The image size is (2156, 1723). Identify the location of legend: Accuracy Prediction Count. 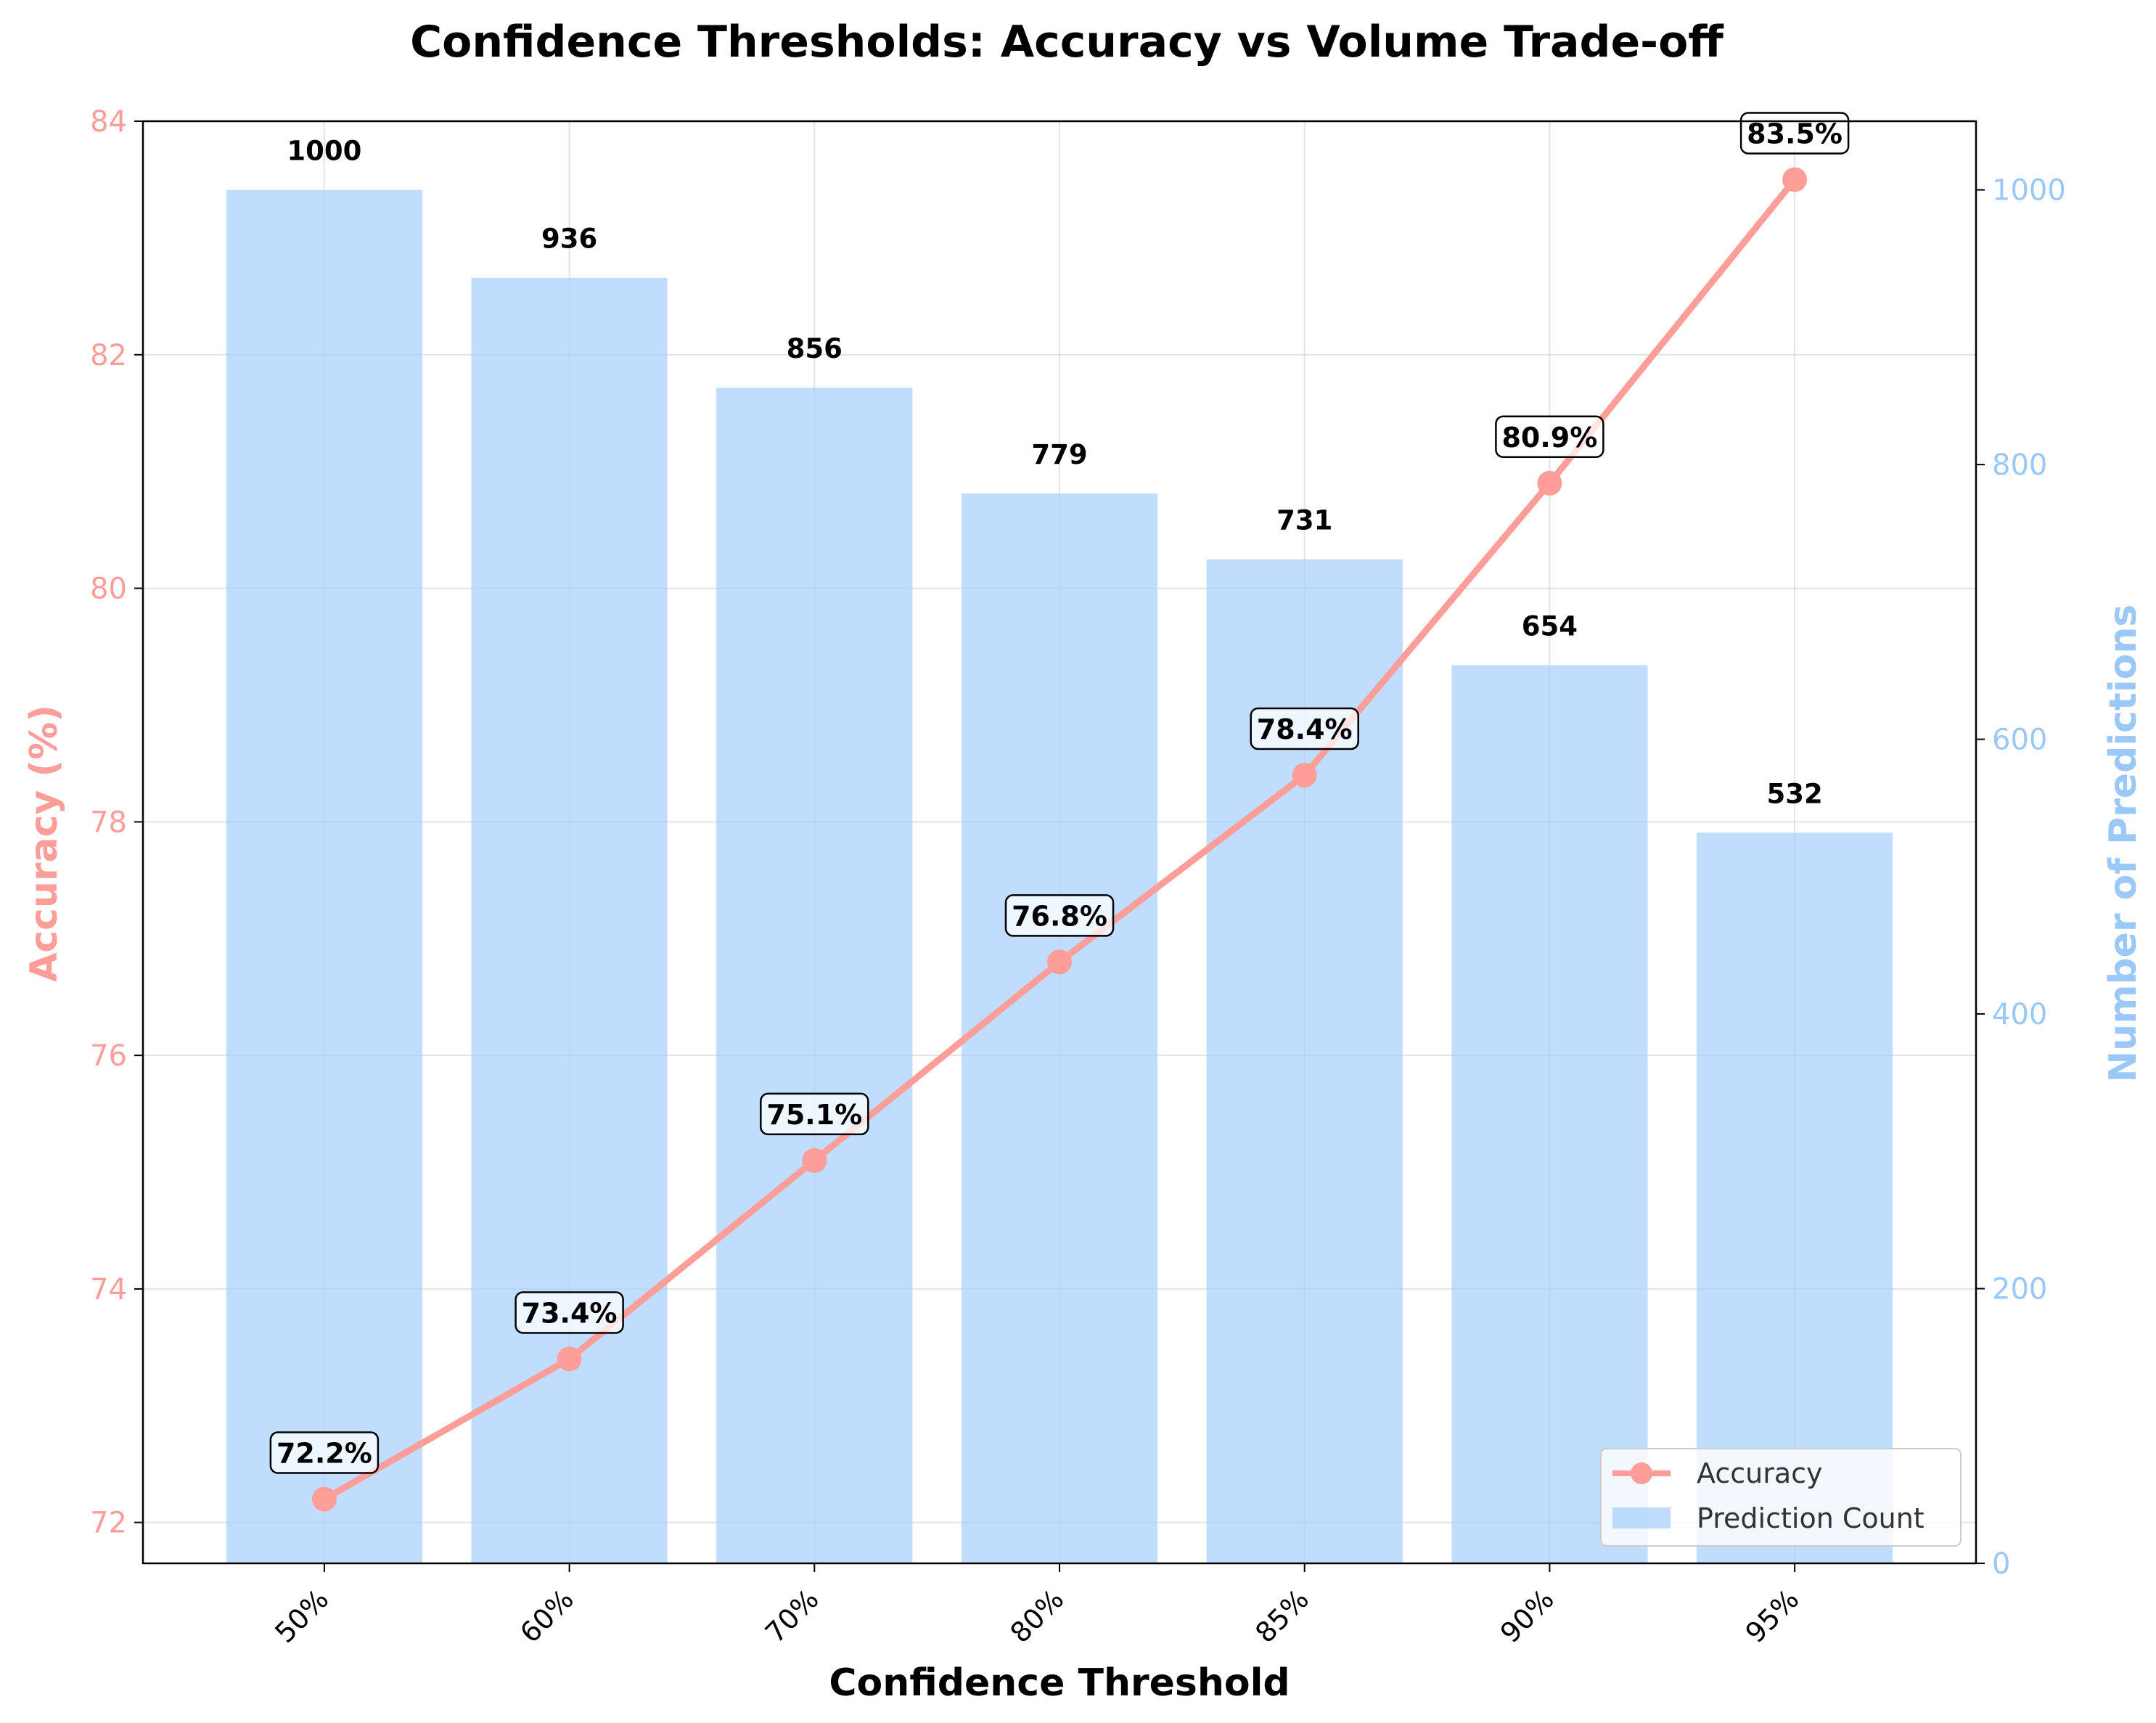
(1781, 1497).